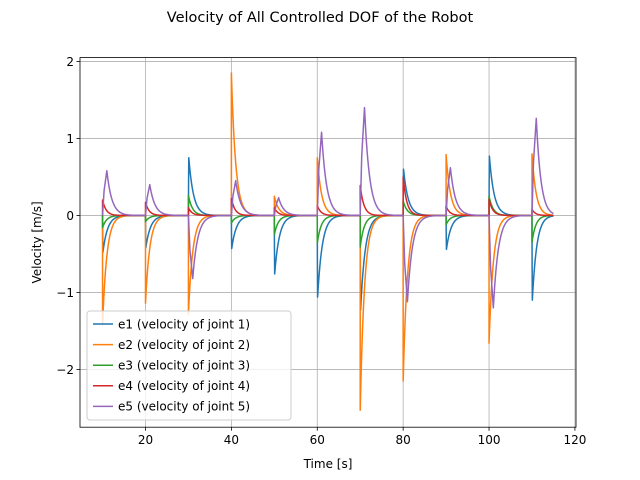  I want to click on y-tick-label: 1, so click(70, 139).